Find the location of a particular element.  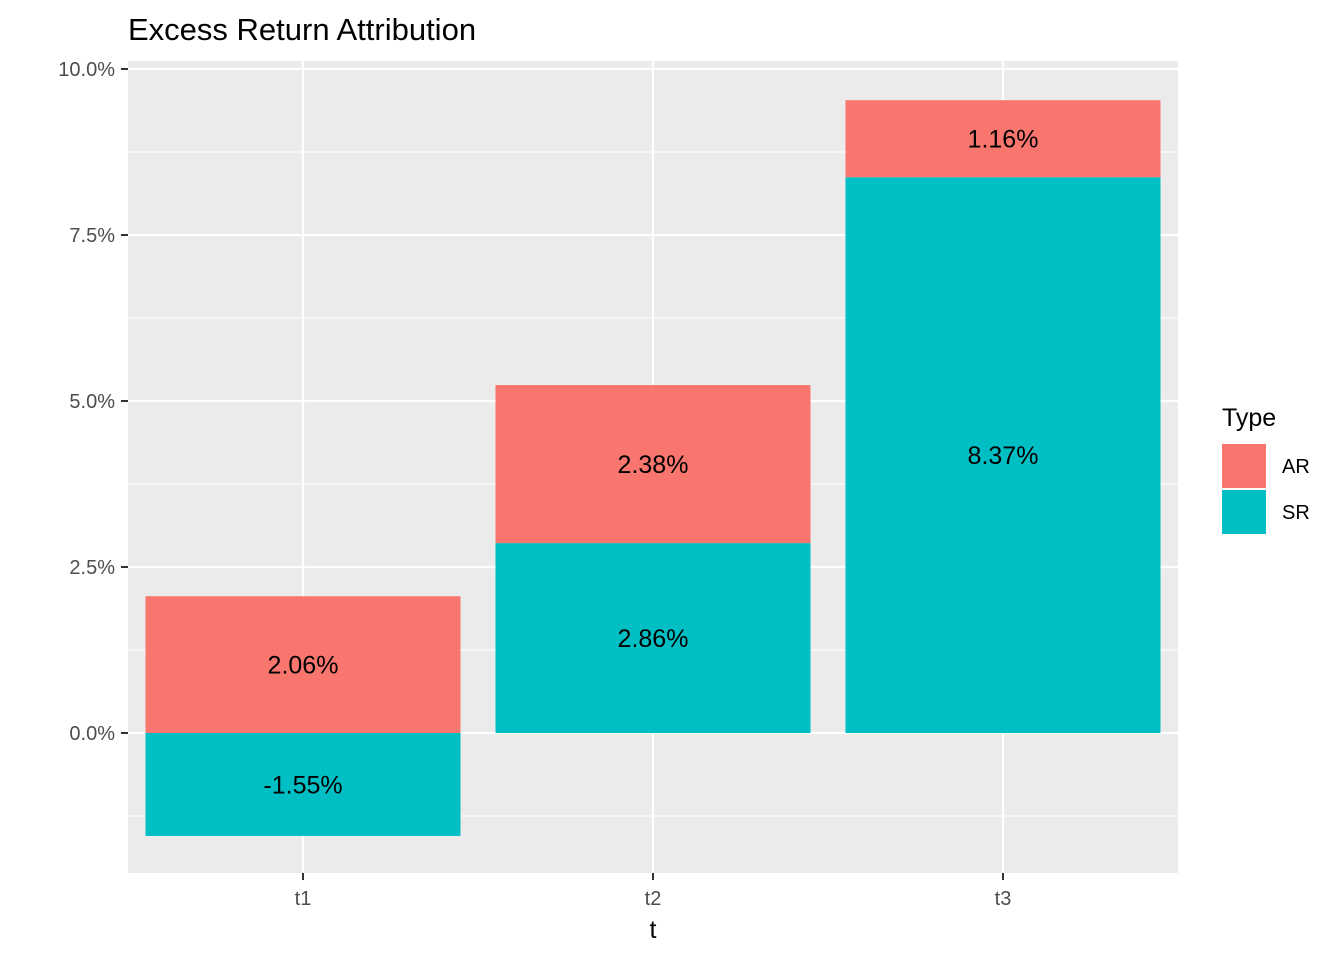

bar-label-sr-t2: 2.86% is located at coordinates (653, 639).